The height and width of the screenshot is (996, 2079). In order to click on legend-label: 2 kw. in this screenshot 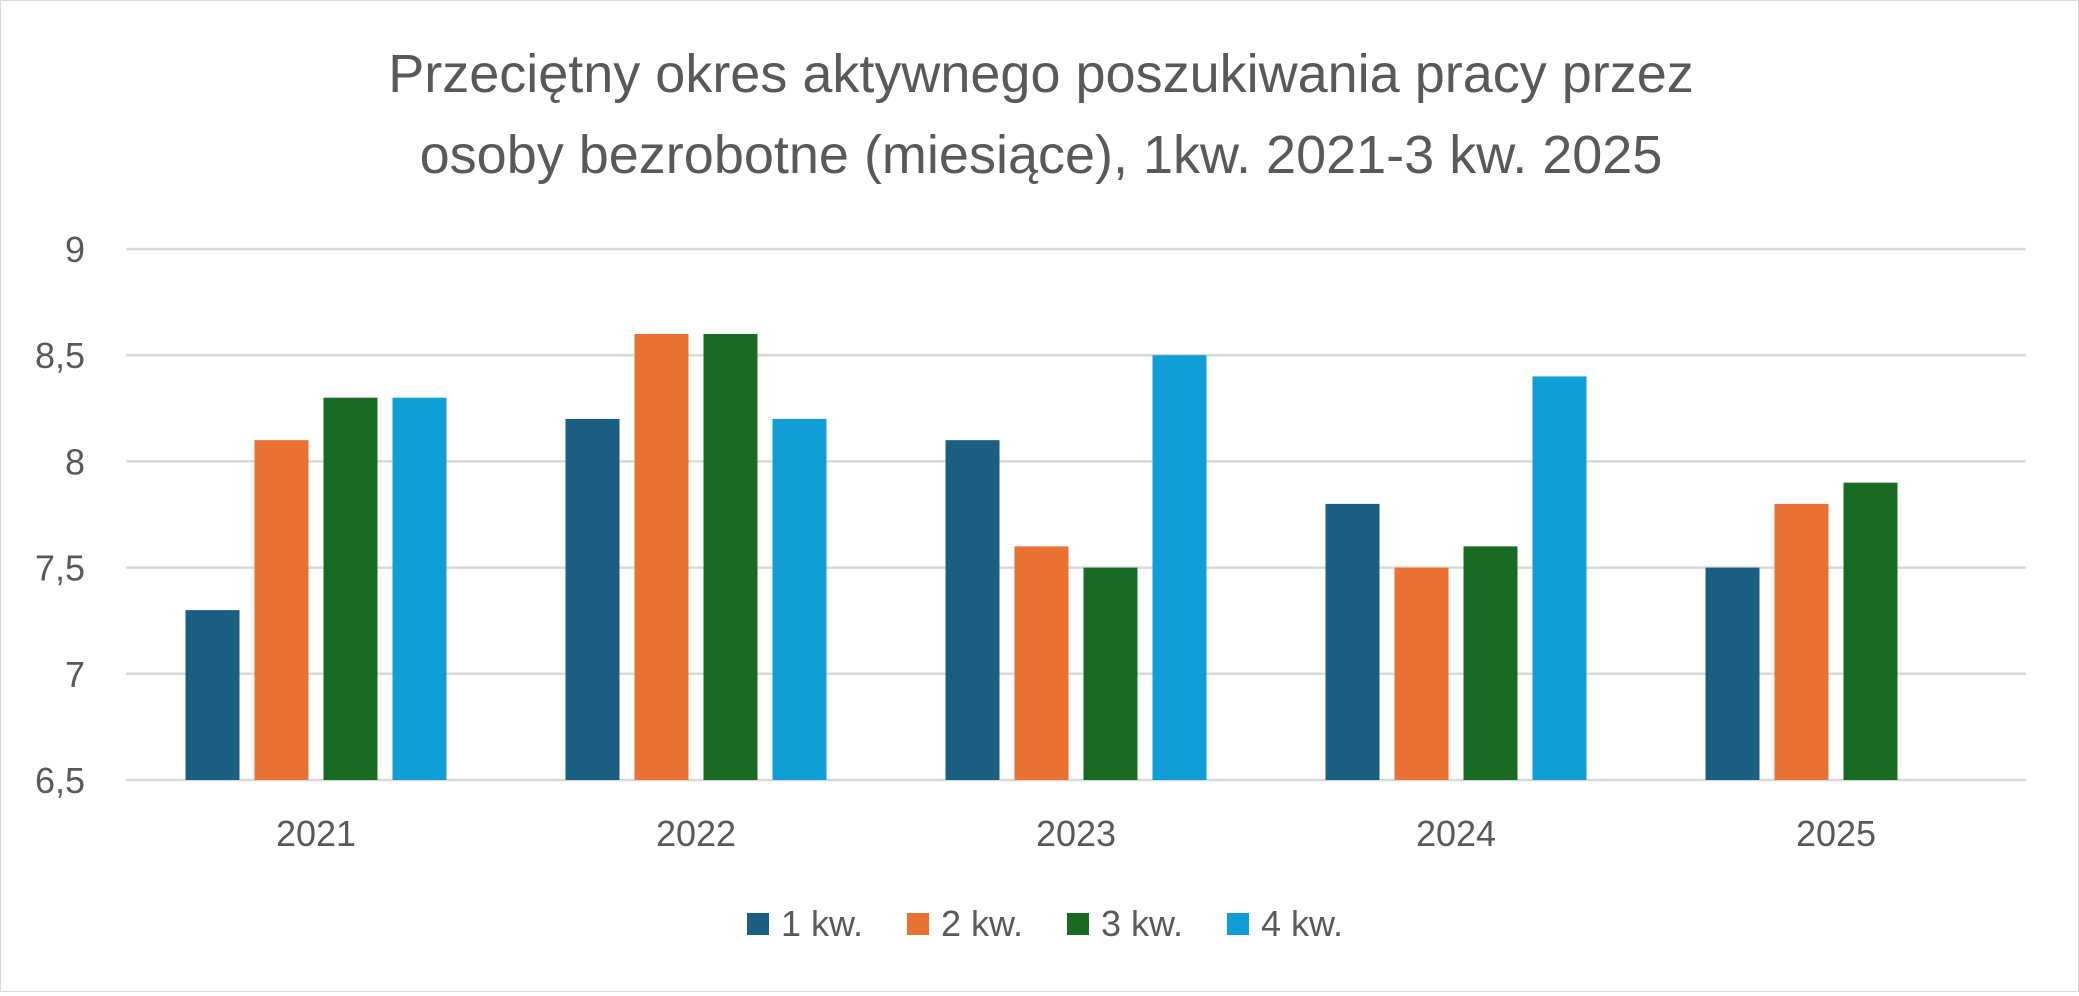, I will do `click(982, 923)`.